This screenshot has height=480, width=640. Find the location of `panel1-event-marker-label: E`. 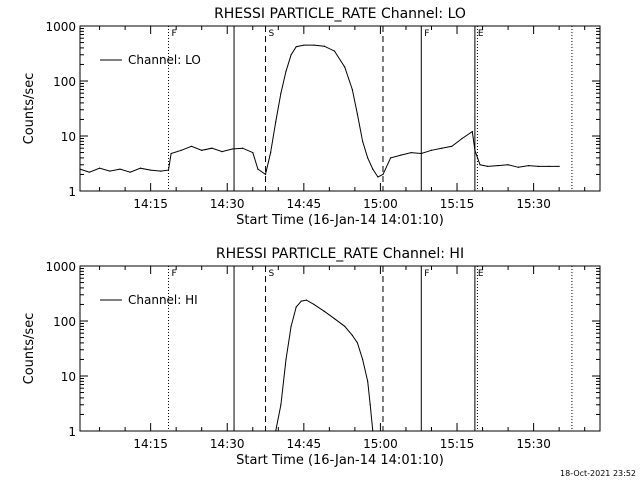

panel1-event-marker-label: E is located at coordinates (481, 34).